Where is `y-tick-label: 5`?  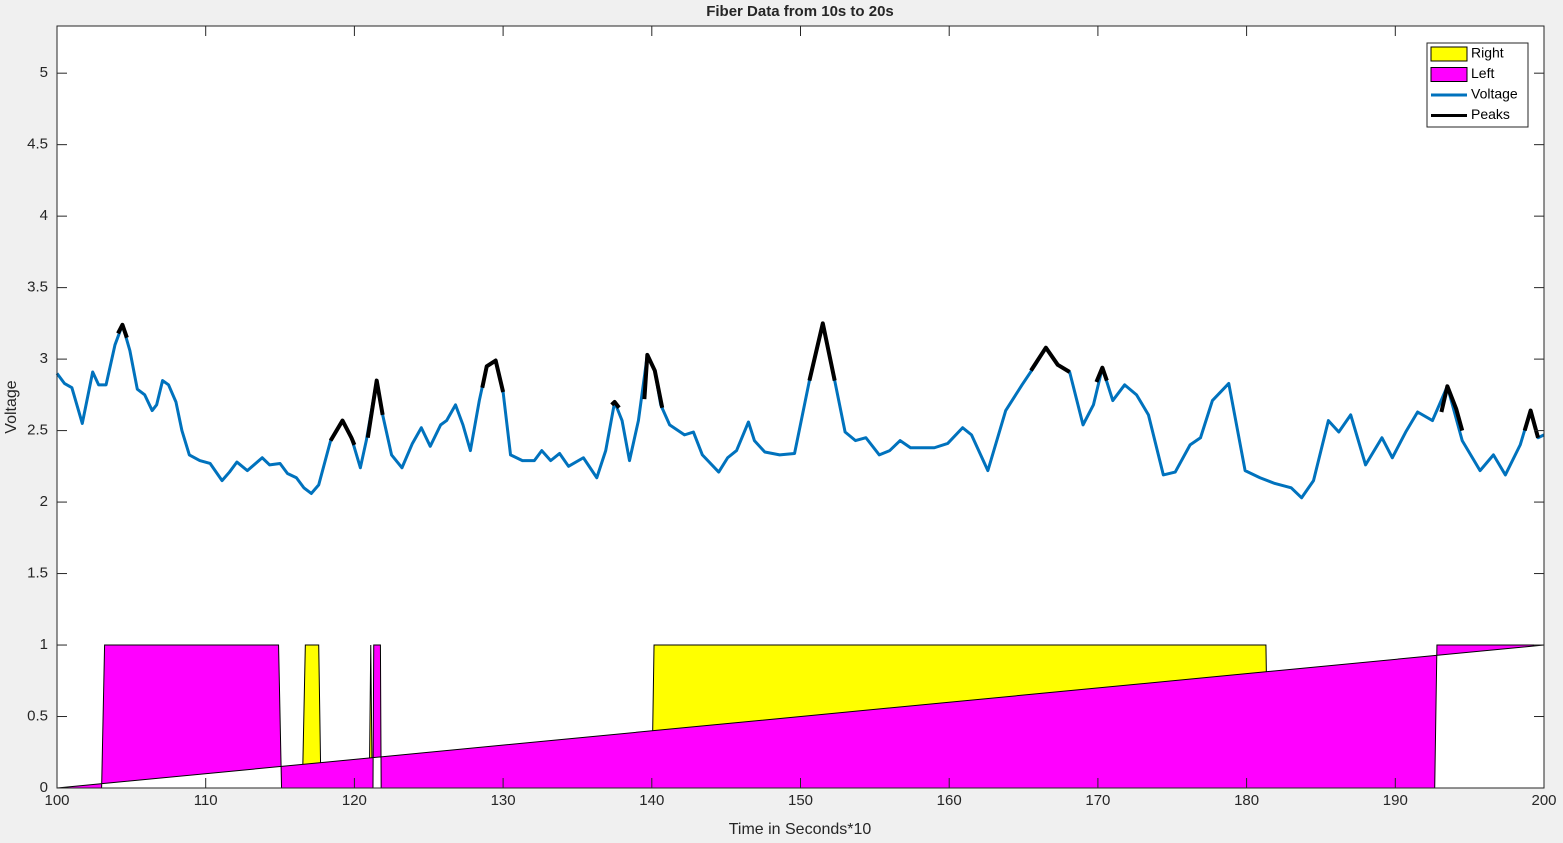
y-tick-label: 5 is located at coordinates (44, 72).